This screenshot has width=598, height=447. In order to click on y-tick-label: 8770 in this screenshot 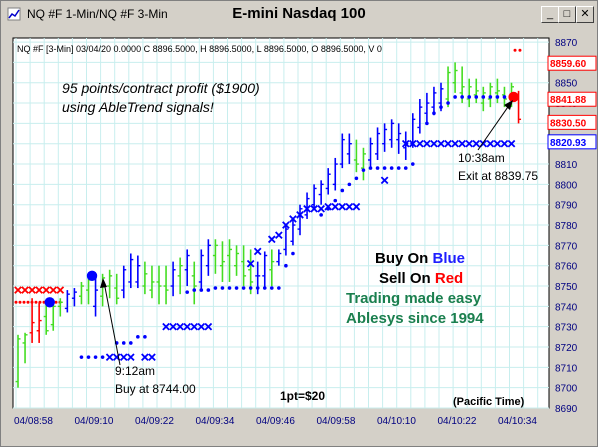, I will do `click(566, 246)`.